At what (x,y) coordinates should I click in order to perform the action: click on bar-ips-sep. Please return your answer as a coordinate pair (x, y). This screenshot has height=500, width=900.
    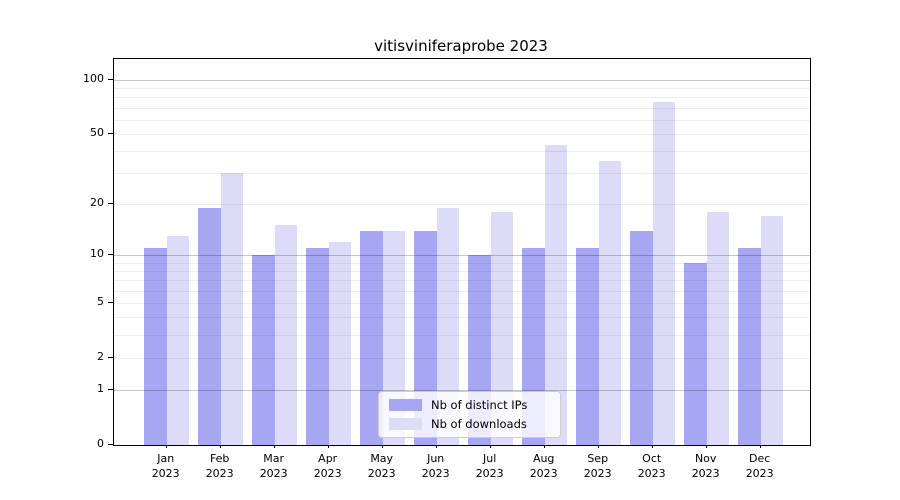
    Looking at the image, I should click on (587, 346).